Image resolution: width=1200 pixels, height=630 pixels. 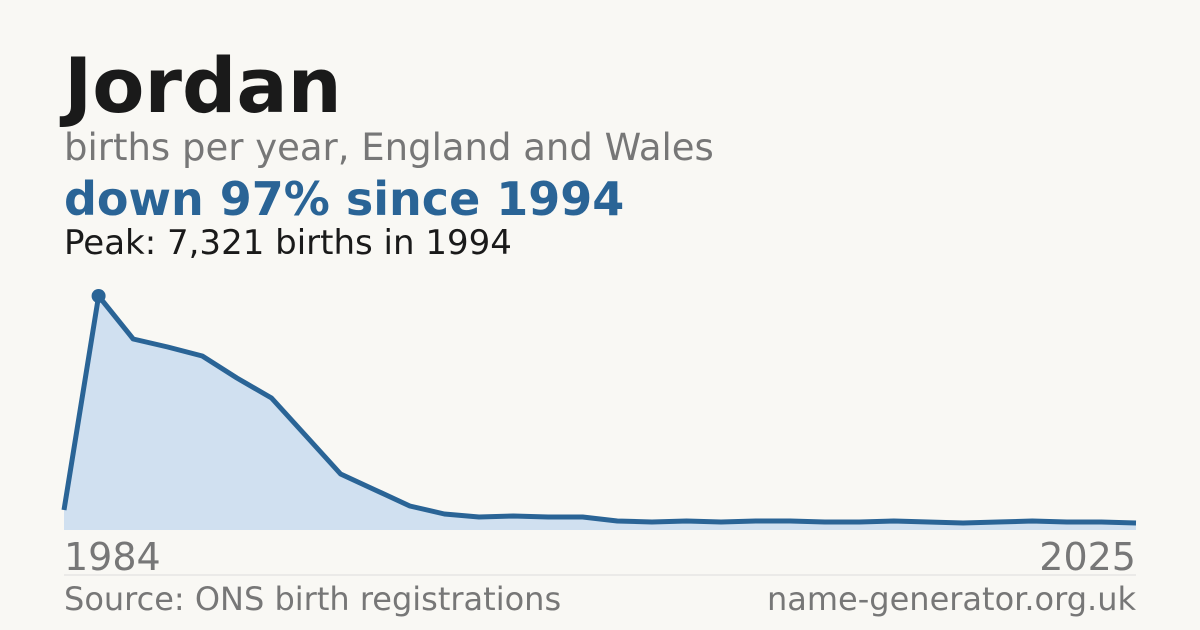 What do you see at coordinates (312, 599) in the screenshot?
I see `source: Source: ONS birth registrations` at bounding box center [312, 599].